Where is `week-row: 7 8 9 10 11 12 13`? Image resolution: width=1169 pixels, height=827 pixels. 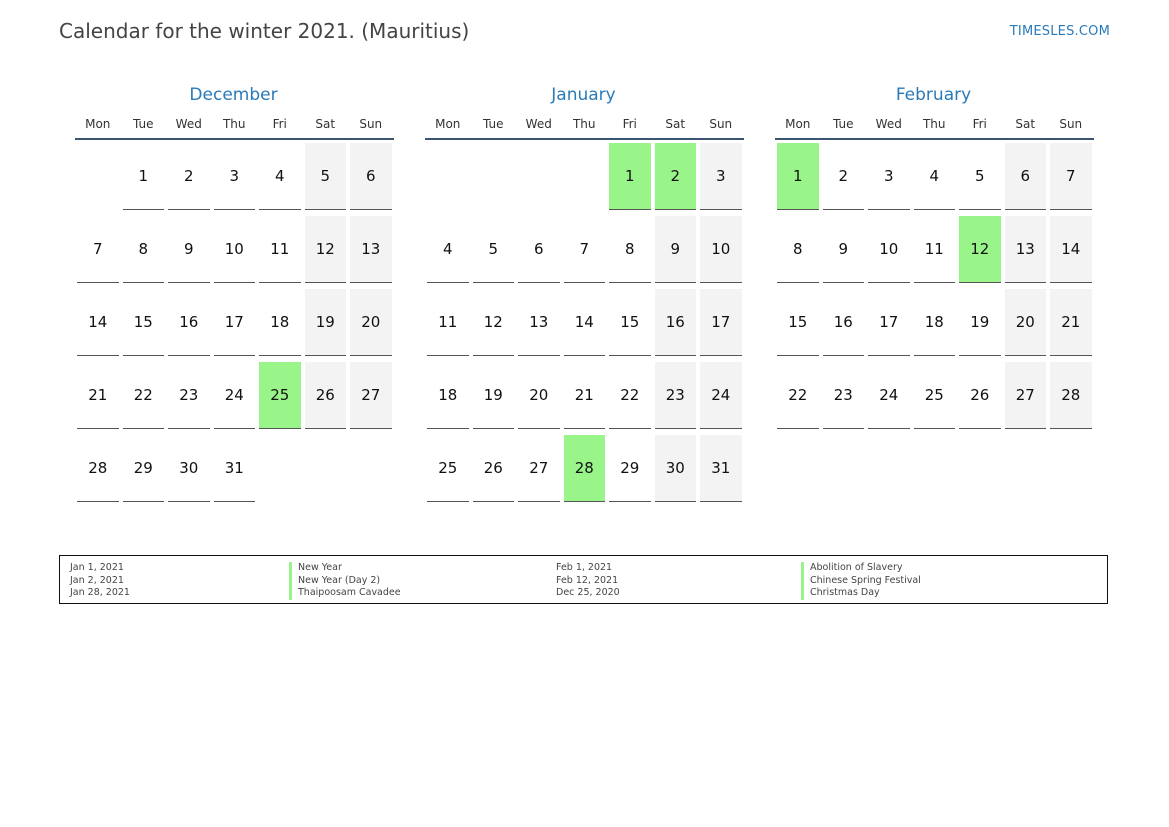 week-row: 7 8 9 10 11 12 13 is located at coordinates (234, 252).